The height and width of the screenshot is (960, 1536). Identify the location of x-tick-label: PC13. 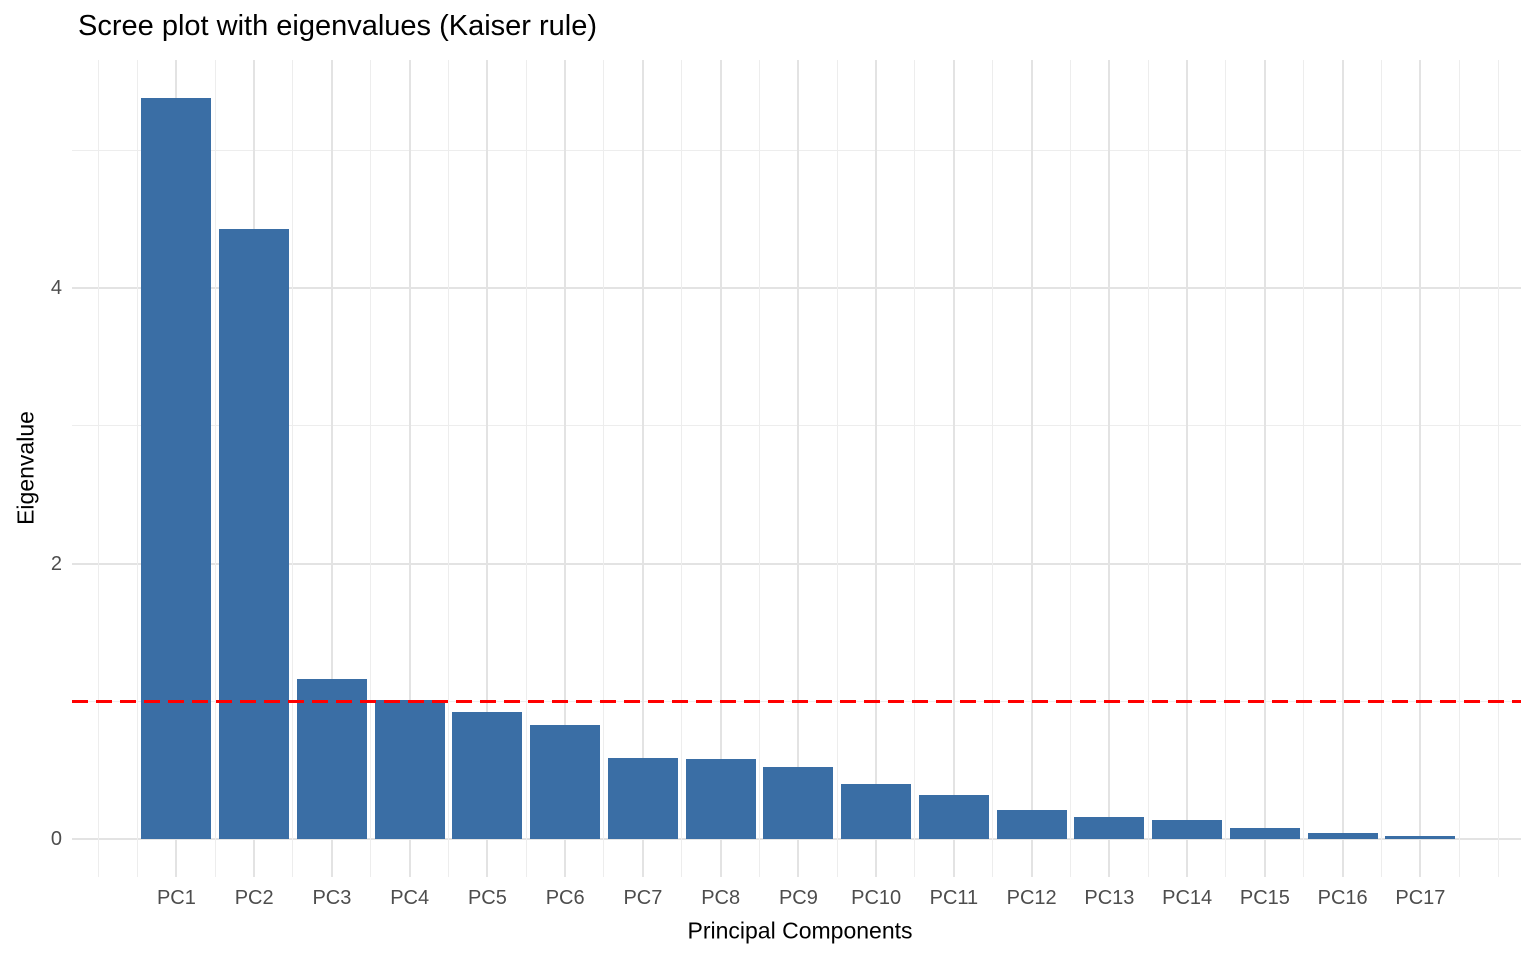
(1109, 898).